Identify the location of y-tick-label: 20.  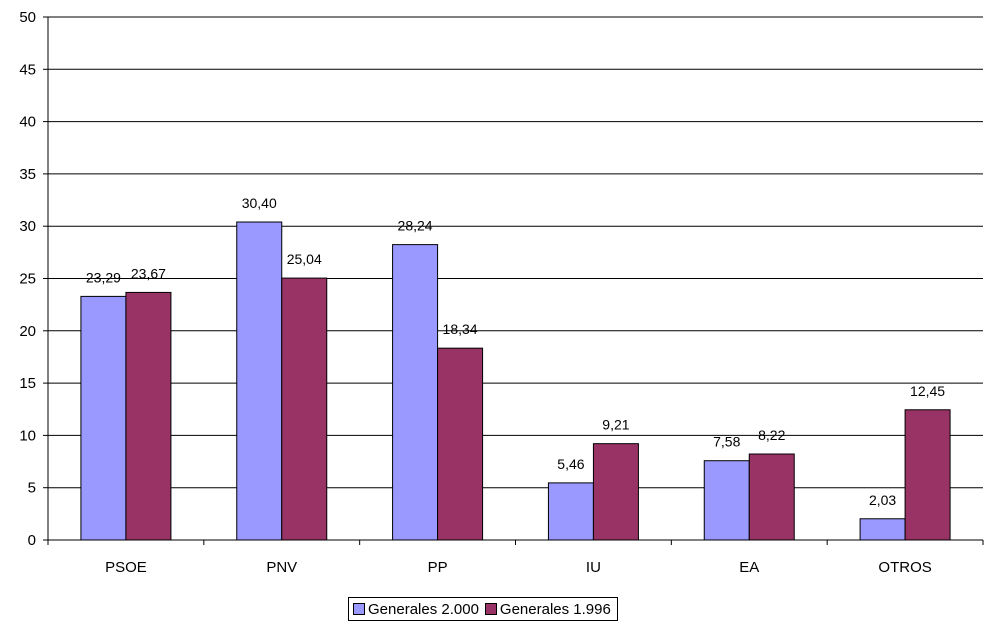
(27, 331).